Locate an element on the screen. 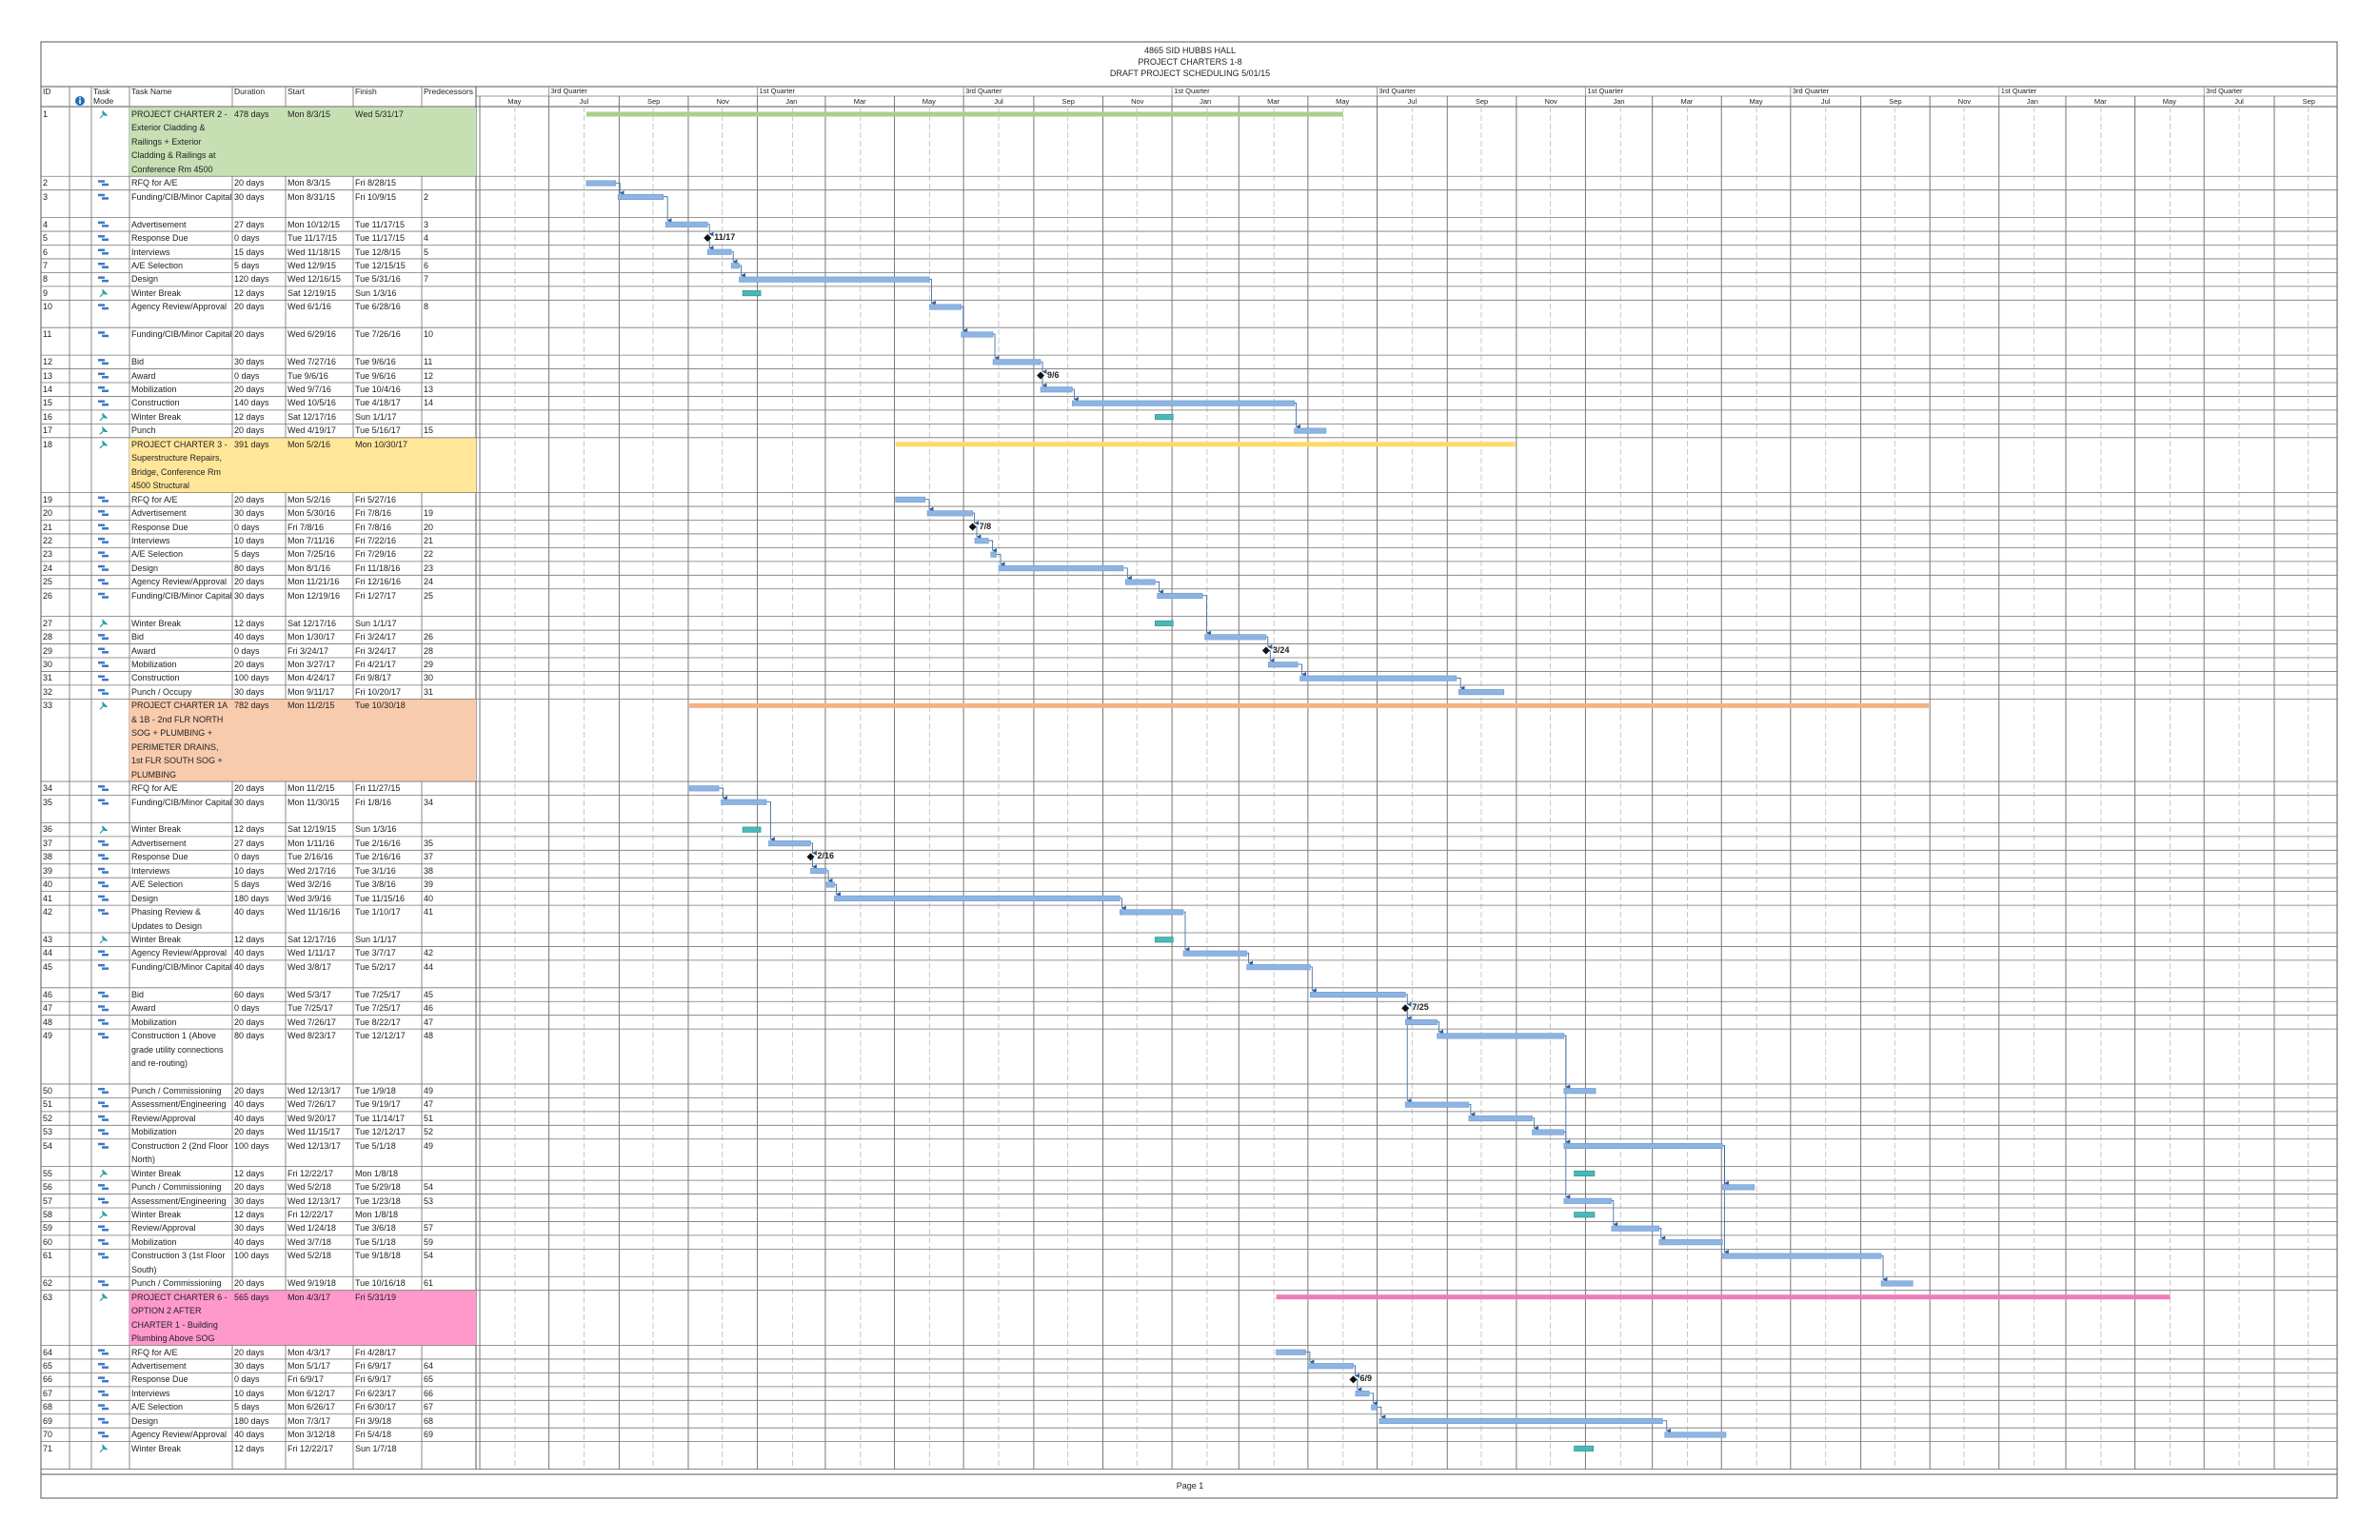 The height and width of the screenshot is (1540, 2380). task-start: Mon 7/3/17 is located at coordinates (309, 1420).